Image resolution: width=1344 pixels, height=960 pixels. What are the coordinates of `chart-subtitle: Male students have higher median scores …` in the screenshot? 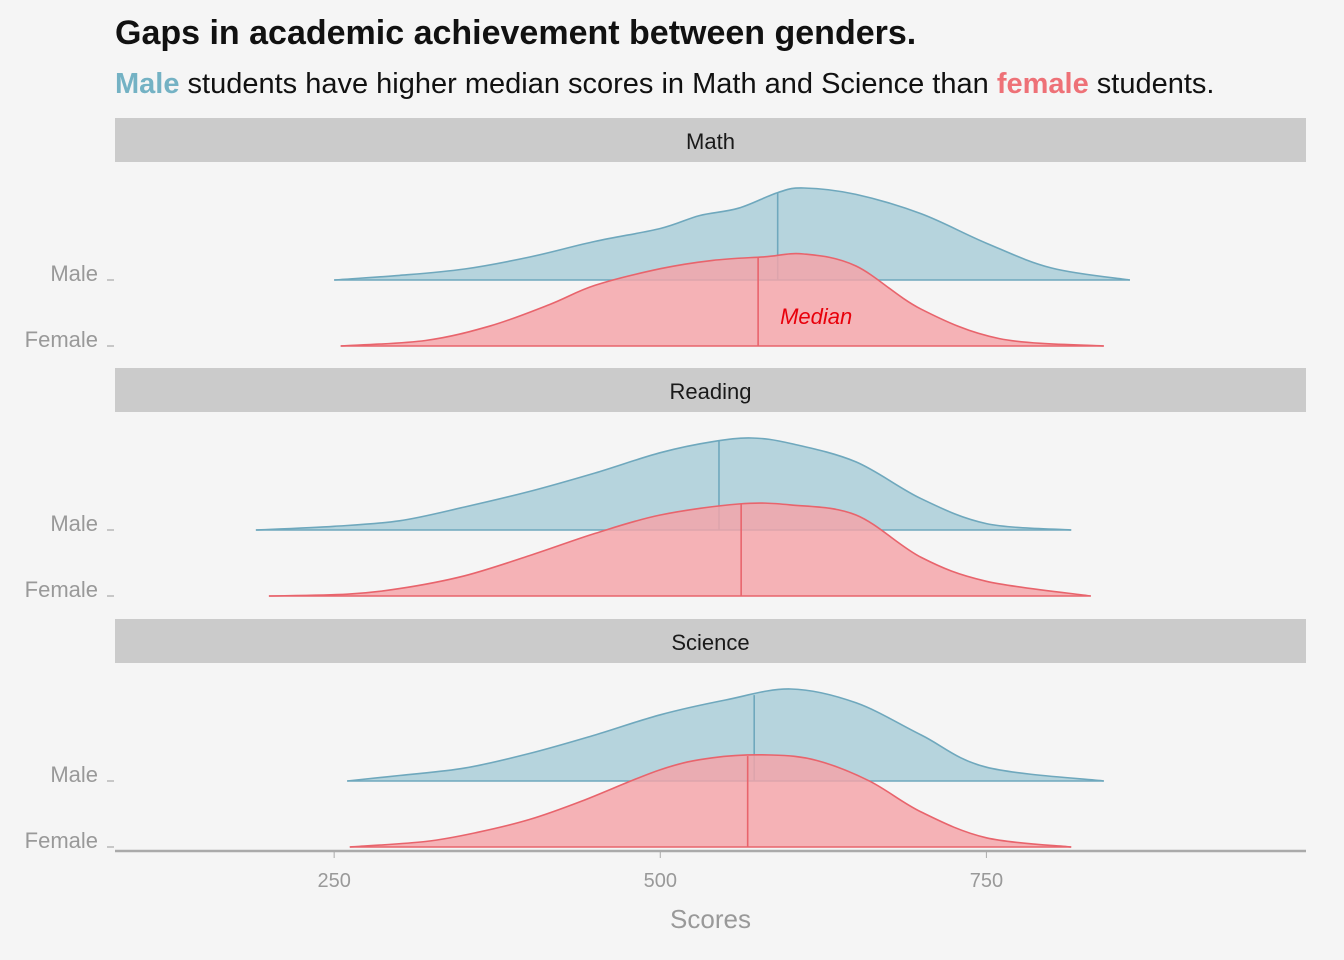 It's located at (664, 84).